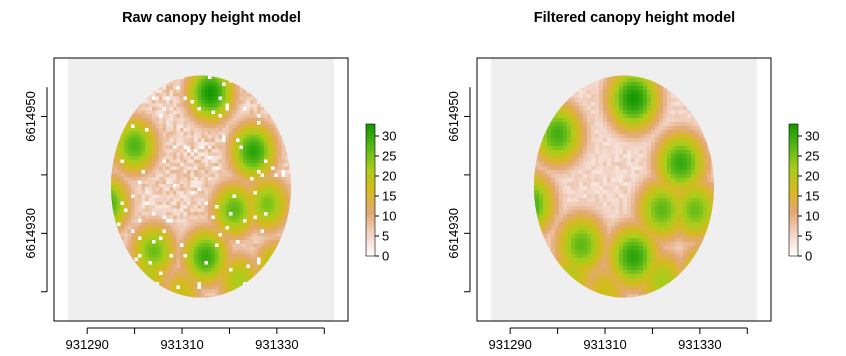  What do you see at coordinates (211, 18) in the screenshot?
I see `chart-title: Raw canopy height model` at bounding box center [211, 18].